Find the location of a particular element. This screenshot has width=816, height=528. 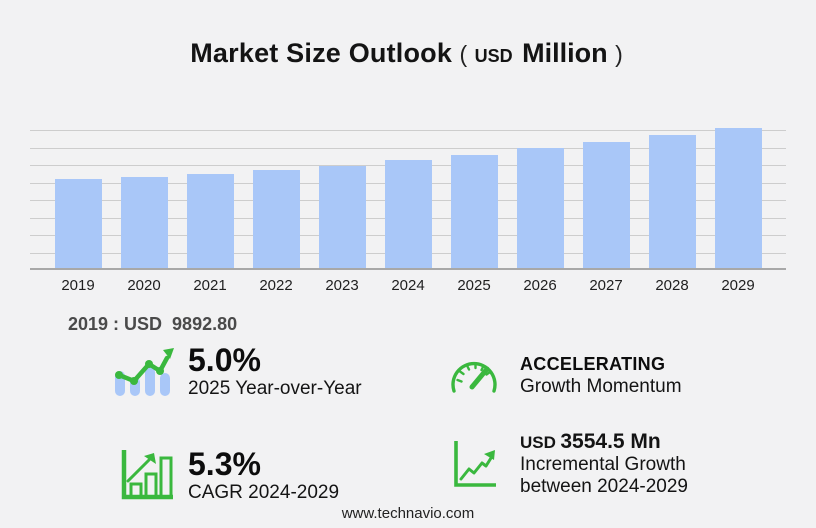

momentum-label: Growth Momentum is located at coordinates (601, 386).